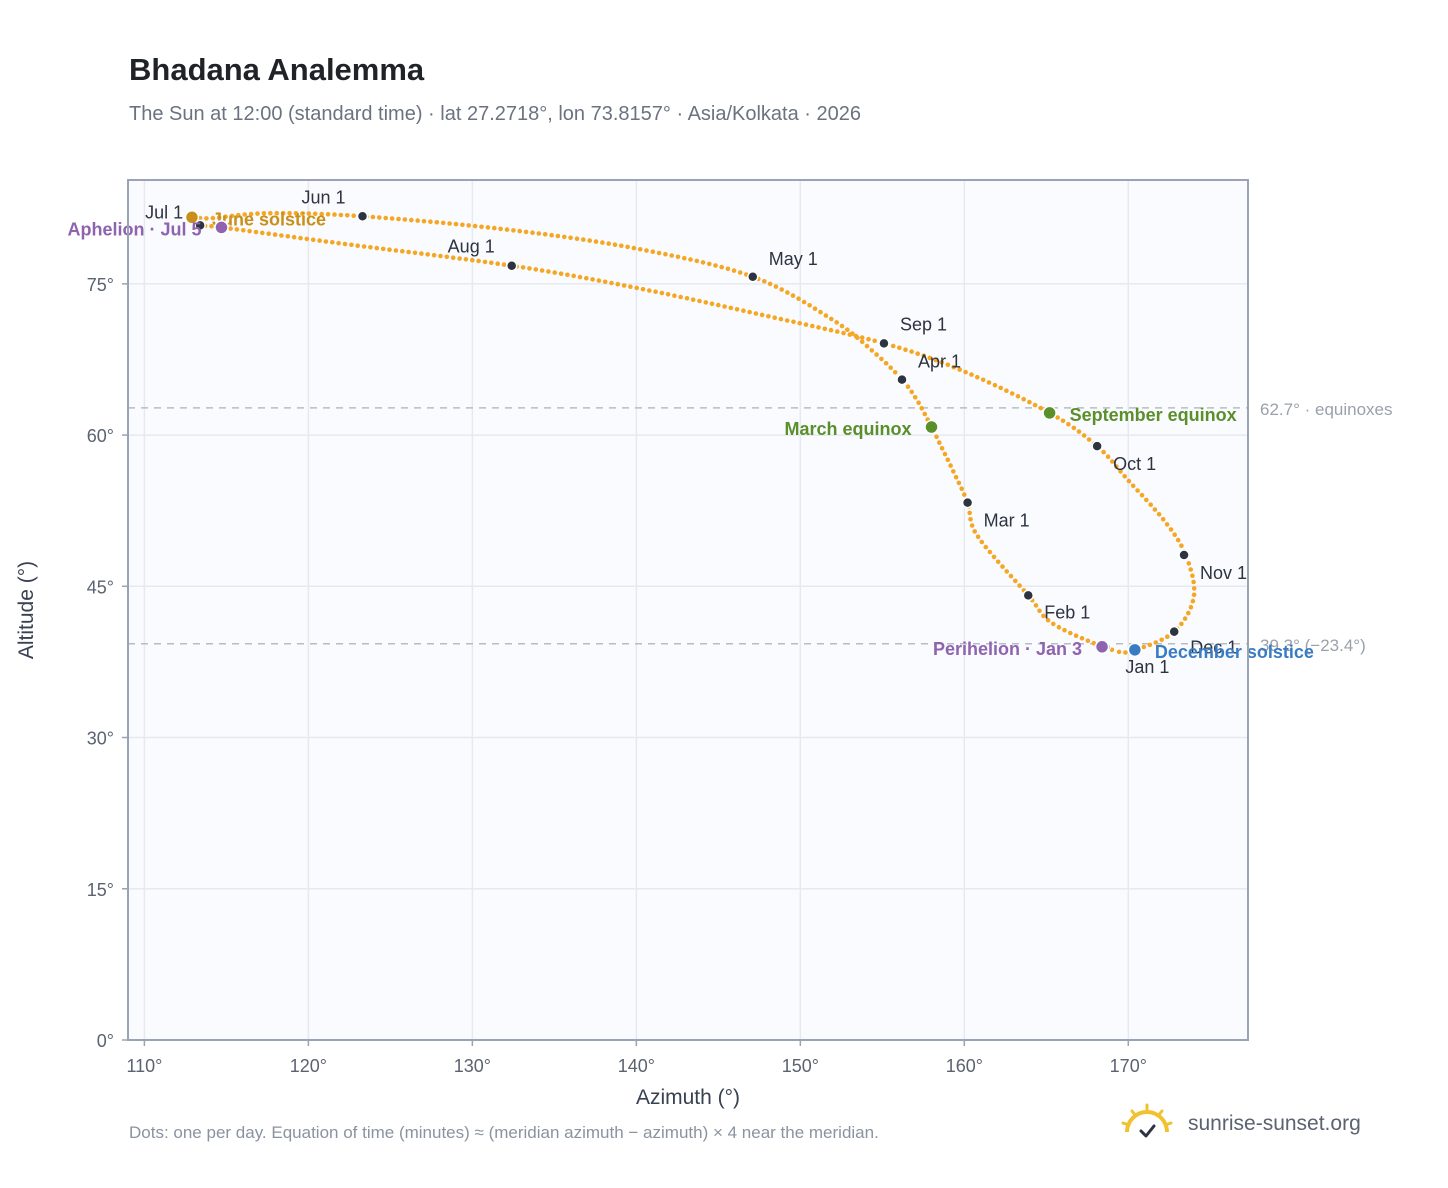  What do you see at coordinates (471, 247) in the screenshot?
I see `month-label: Aug 1` at bounding box center [471, 247].